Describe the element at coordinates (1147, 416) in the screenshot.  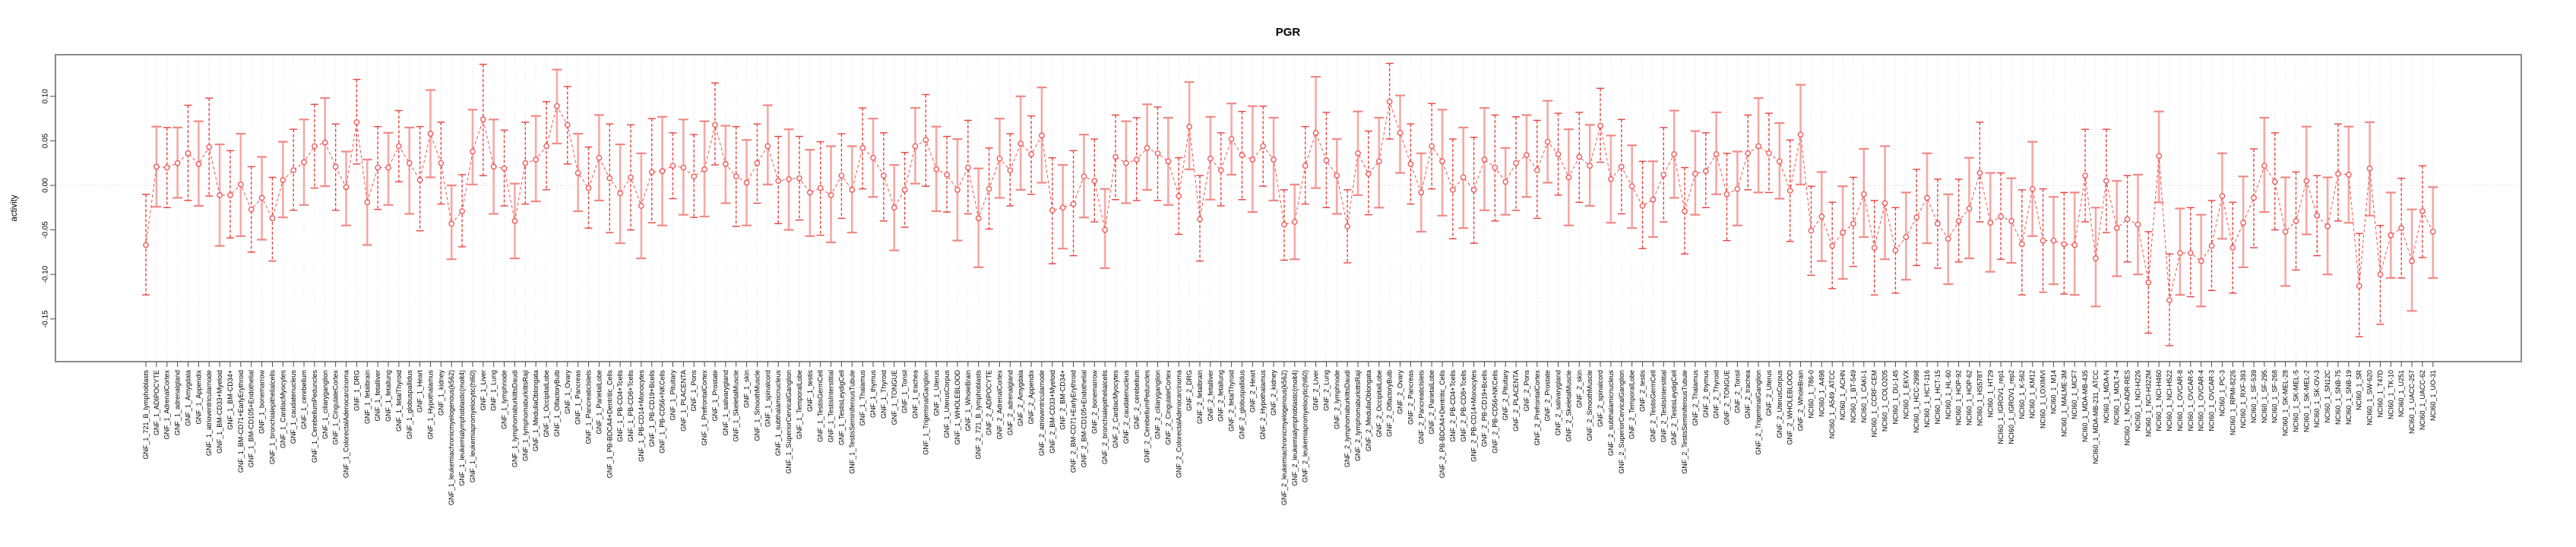
I see `x-tick-label: GNF_2_CerebellumPeduncles` at that location.